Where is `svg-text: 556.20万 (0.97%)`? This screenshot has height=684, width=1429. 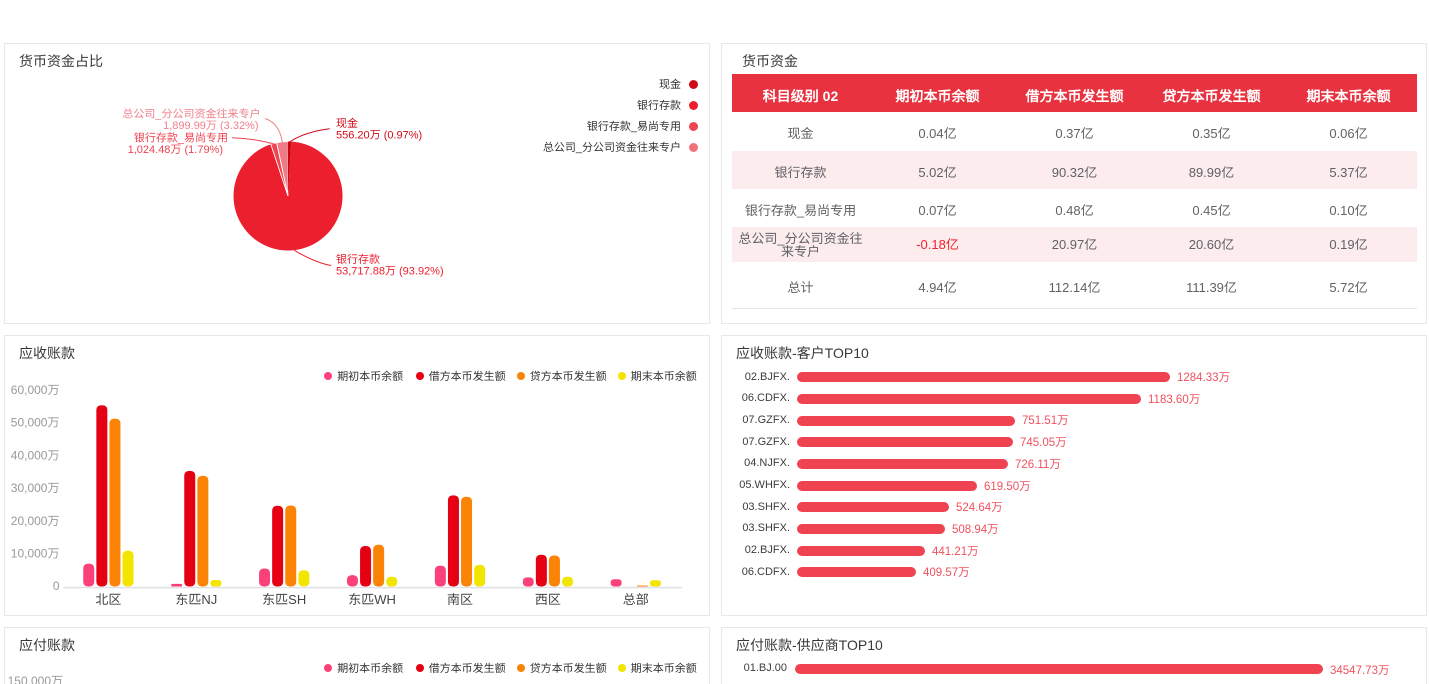
svg-text: 556.20万 (0.97%) is located at coordinates (379, 136).